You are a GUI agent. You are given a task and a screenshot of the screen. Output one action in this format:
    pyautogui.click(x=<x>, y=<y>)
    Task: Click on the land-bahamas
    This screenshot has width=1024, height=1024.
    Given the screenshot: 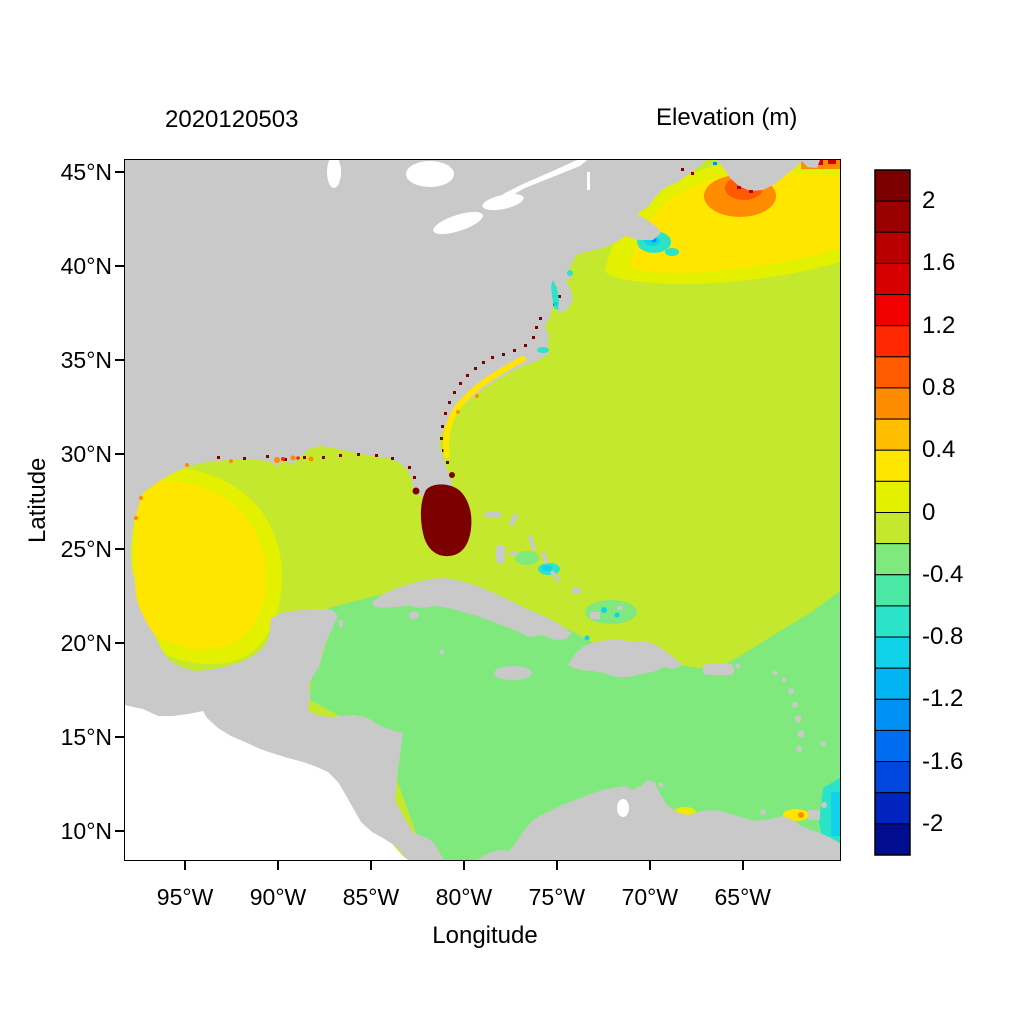 What is the action you would take?
    pyautogui.click(x=554, y=565)
    